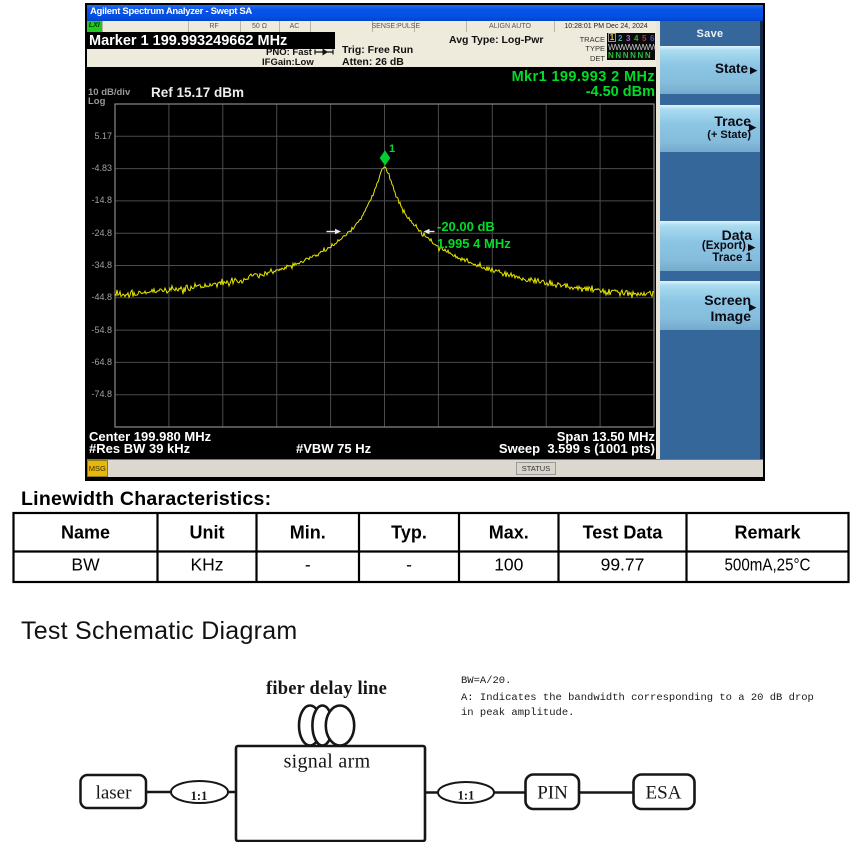  What do you see at coordinates (308, 532) in the screenshot?
I see `svg-text: Min.` at bounding box center [308, 532].